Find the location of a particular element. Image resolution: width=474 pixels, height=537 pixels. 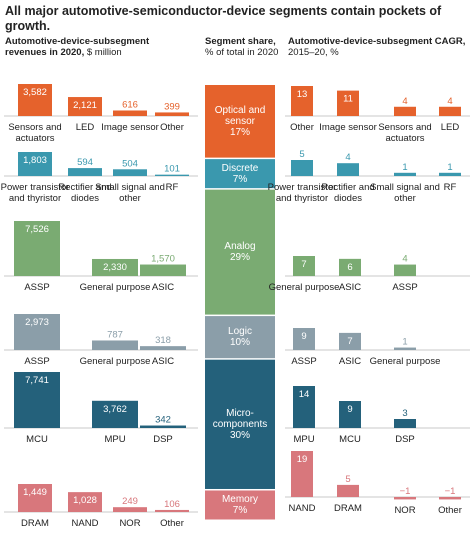

value-label: 7,526 is located at coordinates (37, 229).